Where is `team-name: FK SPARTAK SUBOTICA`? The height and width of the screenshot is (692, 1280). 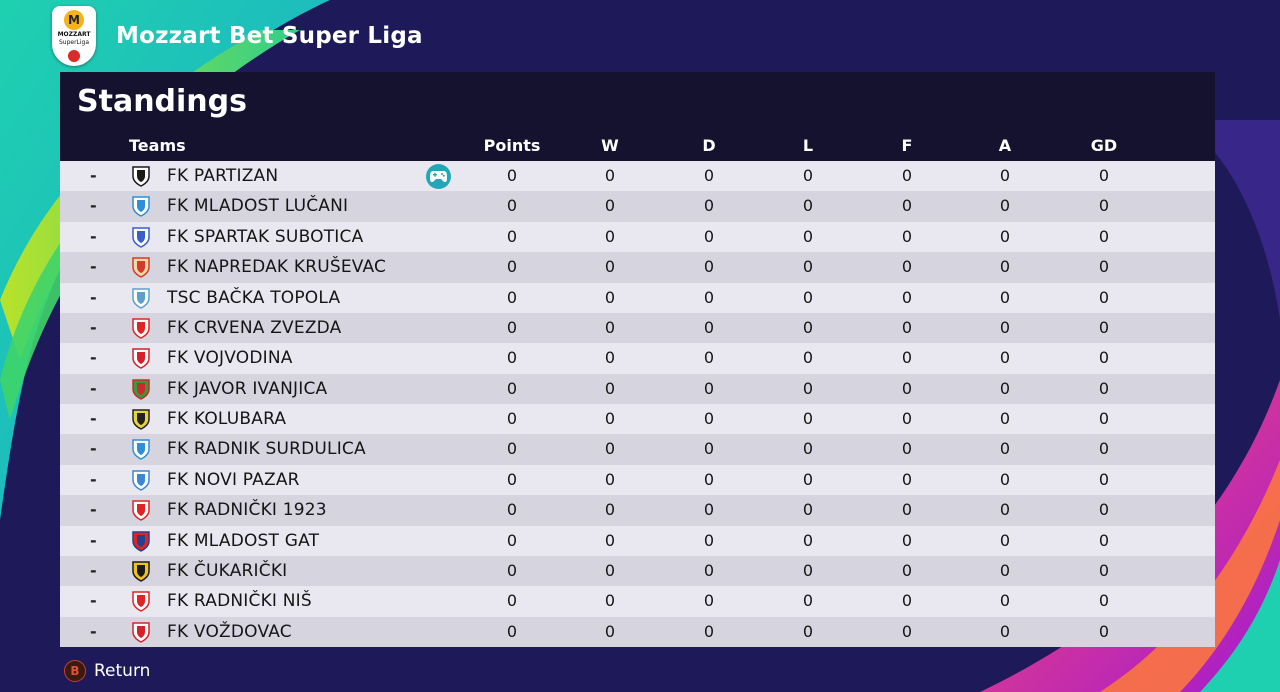 team-name: FK SPARTAK SUBOTICA is located at coordinates (265, 236).